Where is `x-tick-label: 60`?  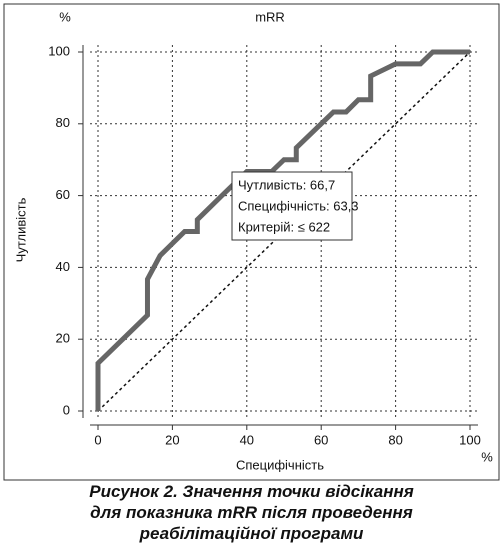
x-tick-label: 60 is located at coordinates (321, 439).